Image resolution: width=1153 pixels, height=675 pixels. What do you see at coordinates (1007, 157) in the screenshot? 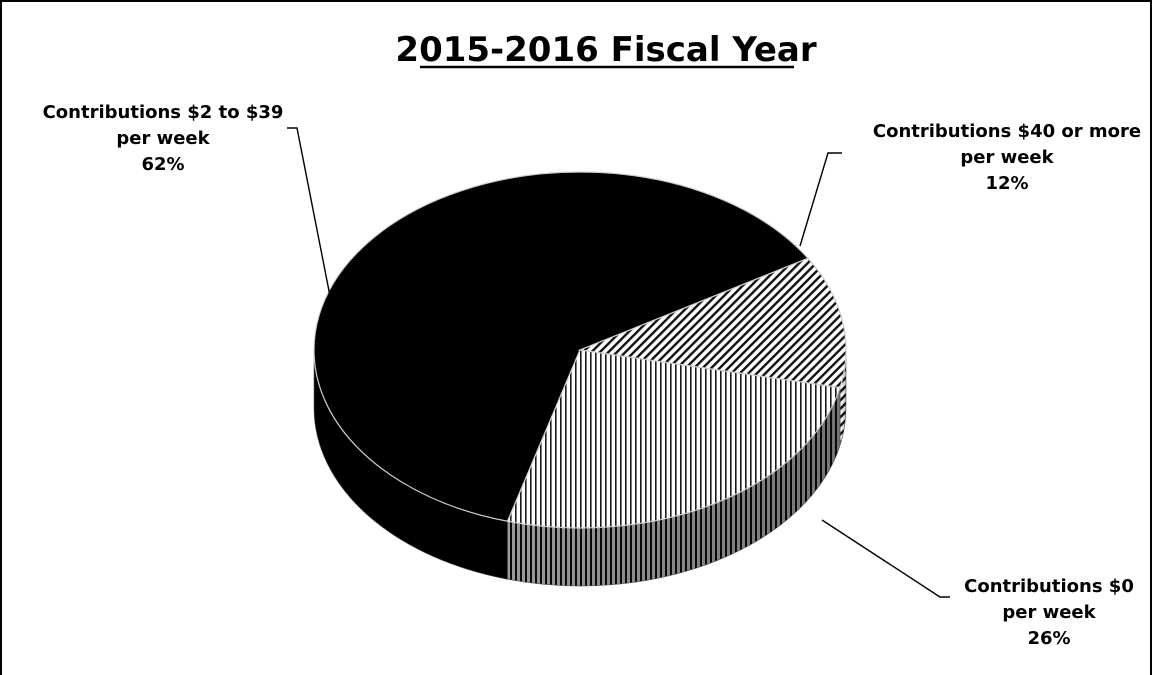
I see `slice-label-1-line-1: per week` at bounding box center [1007, 157].